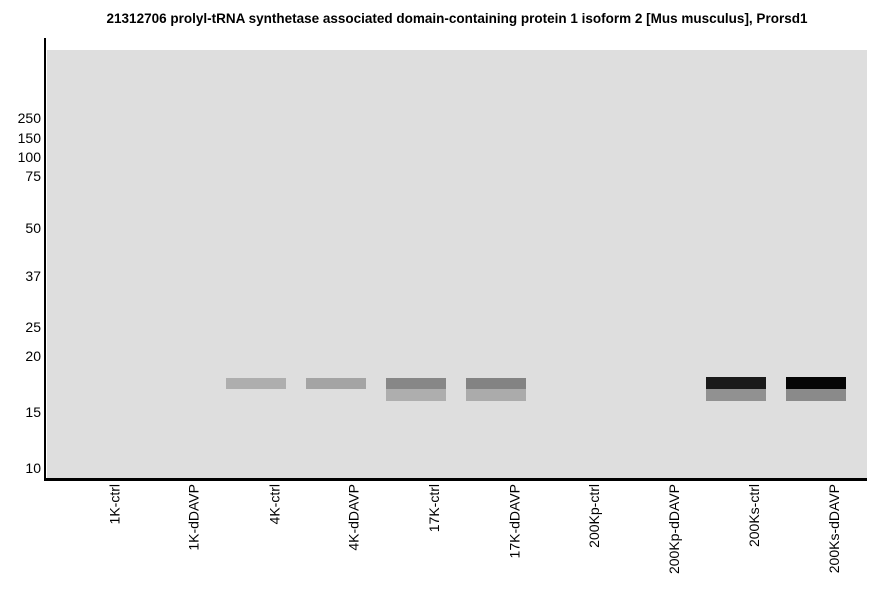 This screenshot has width=886, height=595. I want to click on y-axis-tick-label: 25, so click(33, 327).